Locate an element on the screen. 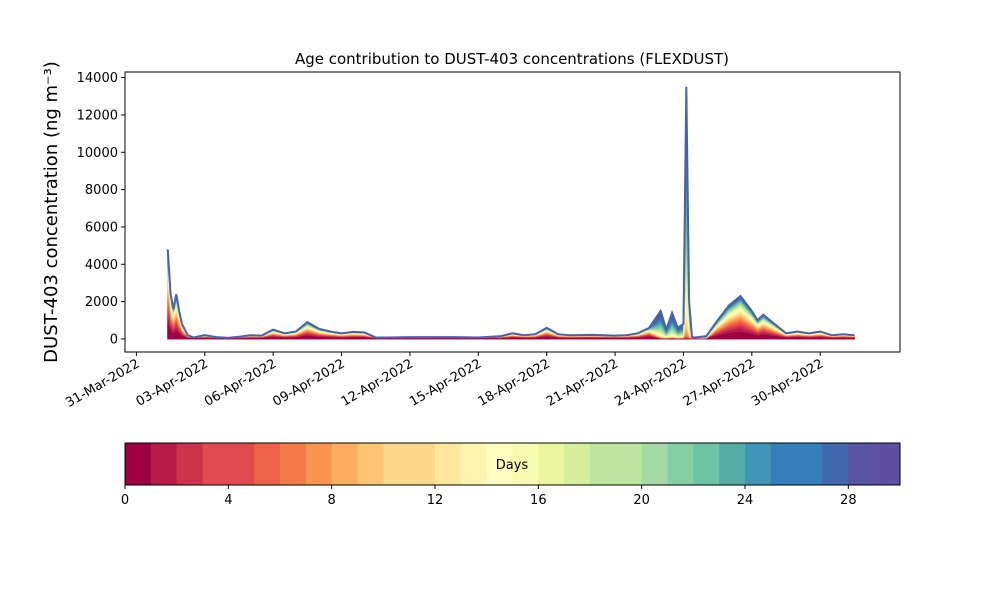 The width and height of the screenshot is (1000, 600). y-tick-label-2: 4000 is located at coordinates (101, 265).